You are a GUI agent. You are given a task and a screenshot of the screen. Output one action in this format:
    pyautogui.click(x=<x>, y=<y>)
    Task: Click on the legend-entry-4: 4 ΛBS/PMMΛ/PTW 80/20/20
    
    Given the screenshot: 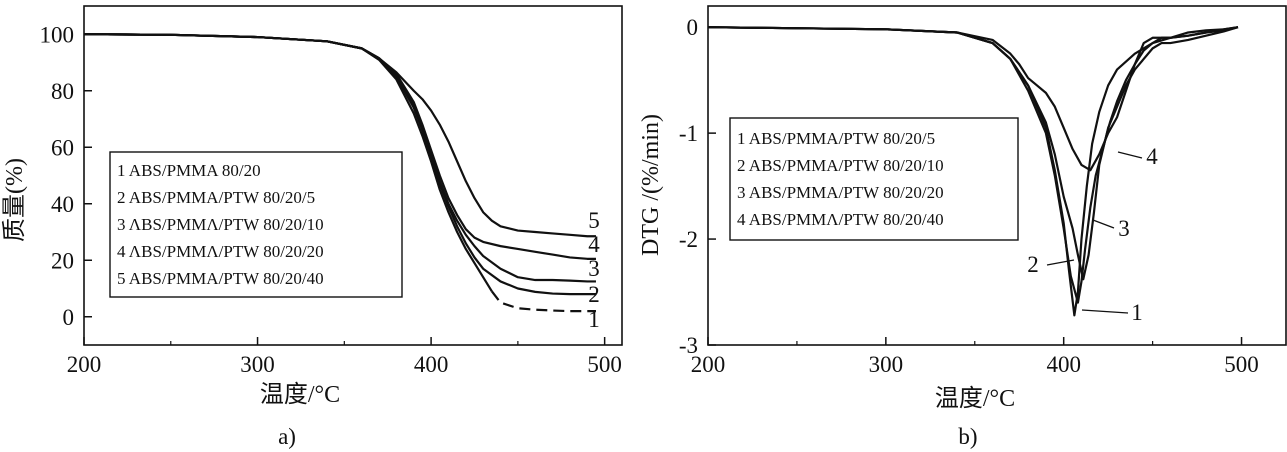 What is the action you would take?
    pyautogui.click(x=220, y=251)
    